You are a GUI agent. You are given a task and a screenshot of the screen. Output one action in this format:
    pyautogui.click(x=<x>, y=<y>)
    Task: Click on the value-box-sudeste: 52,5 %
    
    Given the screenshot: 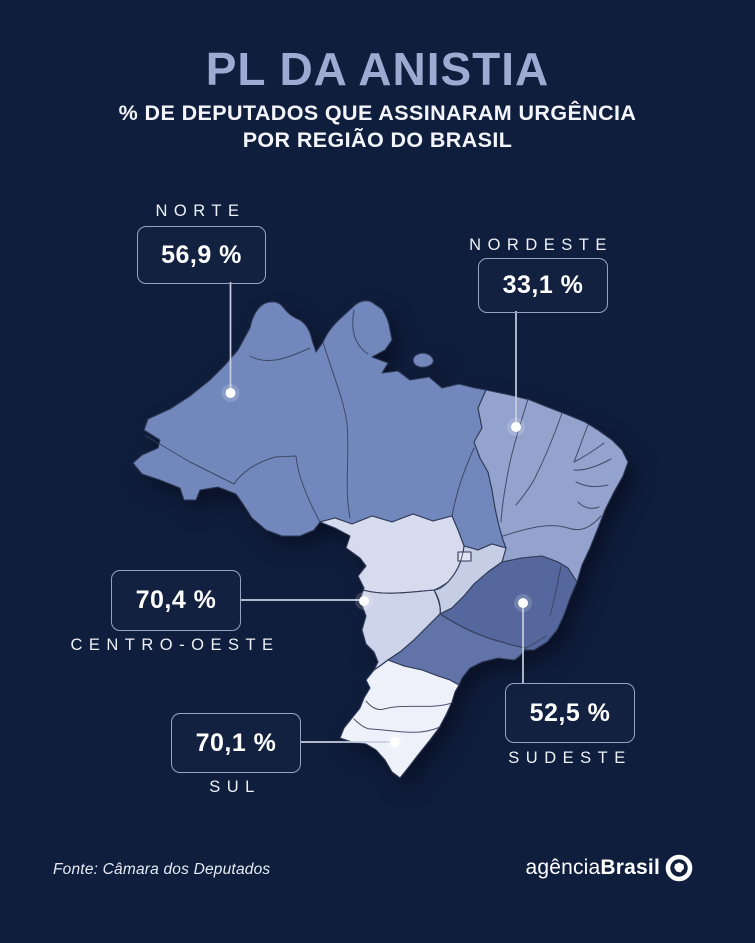 What is the action you would take?
    pyautogui.click(x=570, y=713)
    